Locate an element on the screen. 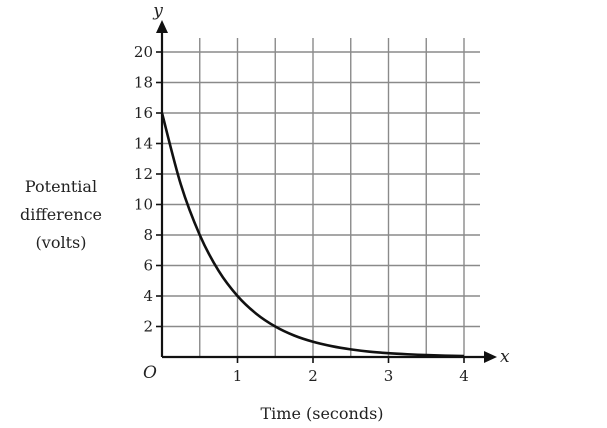 This screenshot has height=428, width=607. origin-label: O is located at coordinates (150, 373).